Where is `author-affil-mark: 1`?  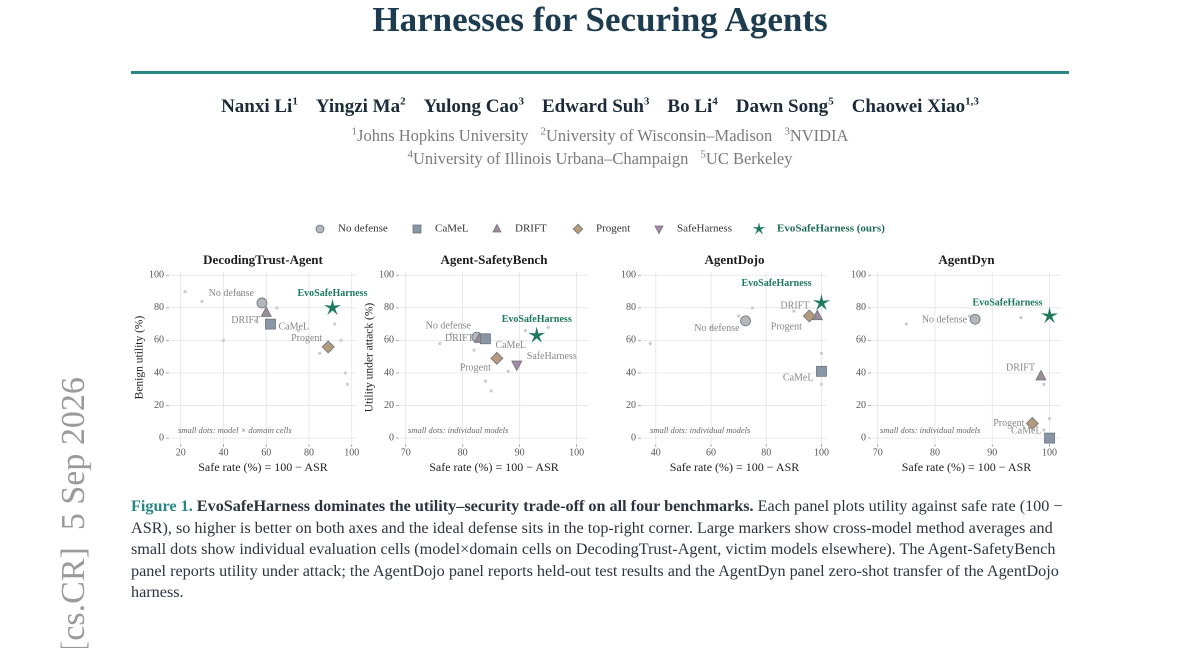 author-affil-mark: 1 is located at coordinates (295, 102).